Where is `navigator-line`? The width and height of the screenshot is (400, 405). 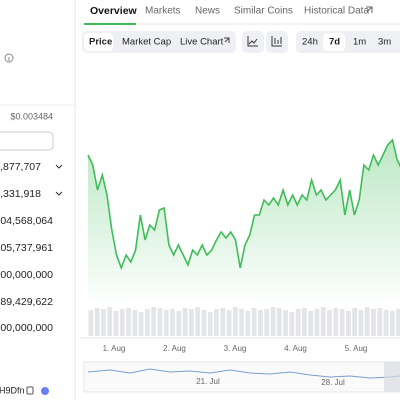 navigator-line is located at coordinates (243, 373).